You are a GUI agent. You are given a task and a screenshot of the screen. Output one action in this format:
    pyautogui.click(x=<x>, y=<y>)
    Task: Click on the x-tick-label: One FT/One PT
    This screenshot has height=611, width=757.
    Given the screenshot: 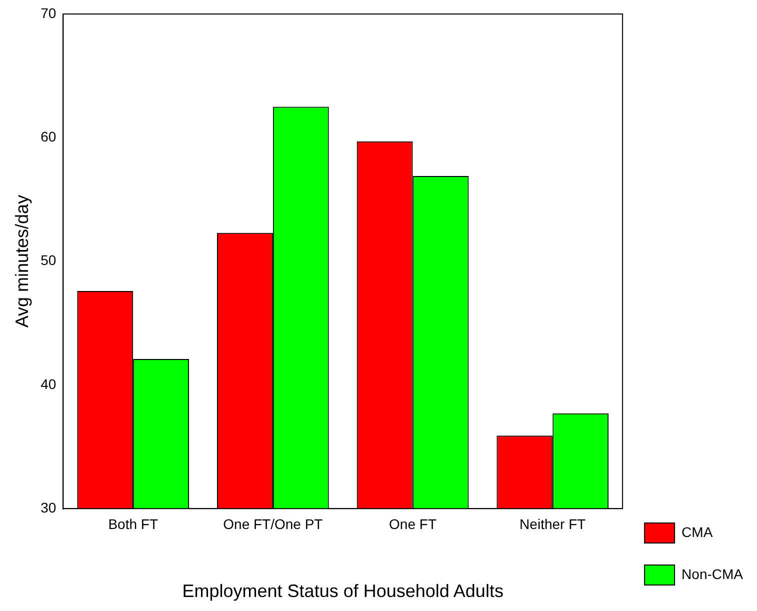 What is the action you would take?
    pyautogui.click(x=273, y=524)
    